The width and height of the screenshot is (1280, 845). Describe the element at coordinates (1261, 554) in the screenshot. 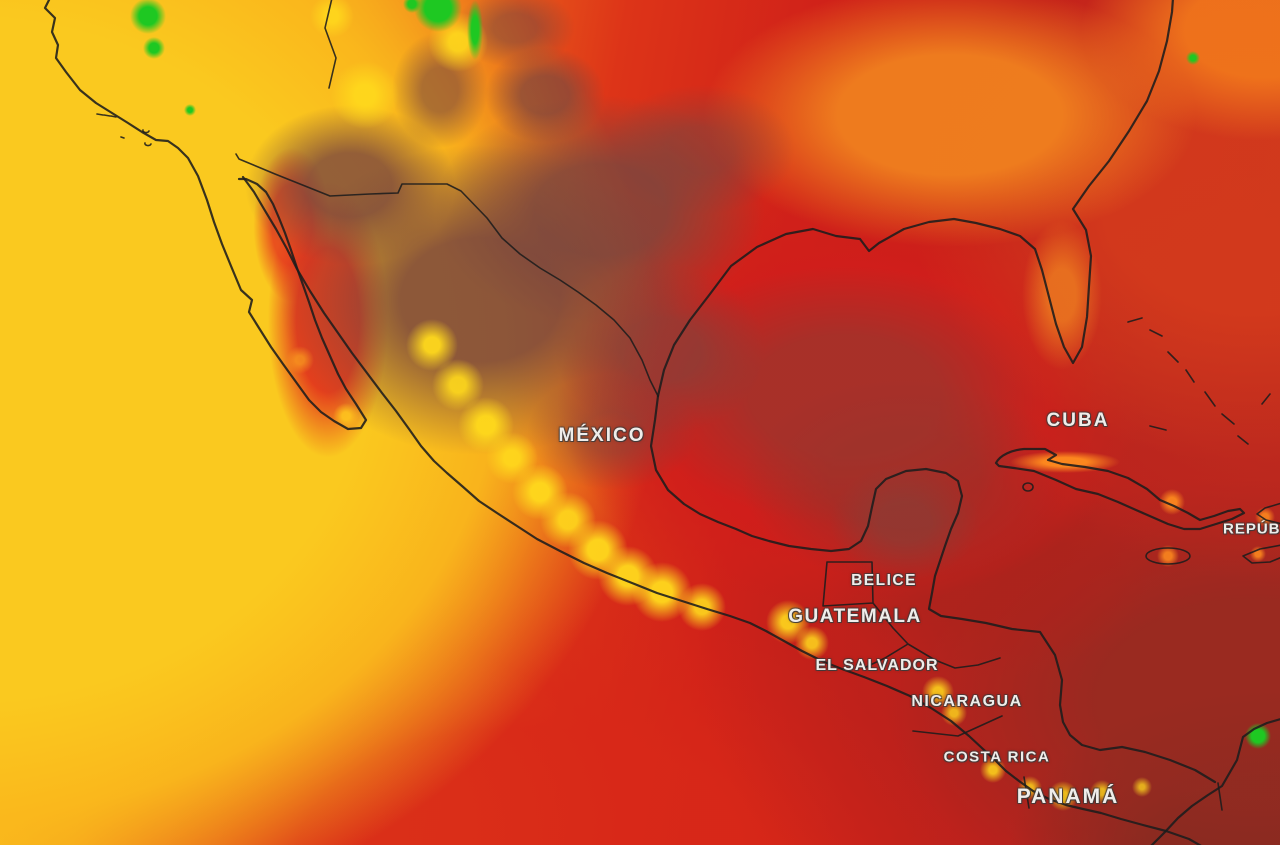

I see `island-hispaniola-south` at that location.